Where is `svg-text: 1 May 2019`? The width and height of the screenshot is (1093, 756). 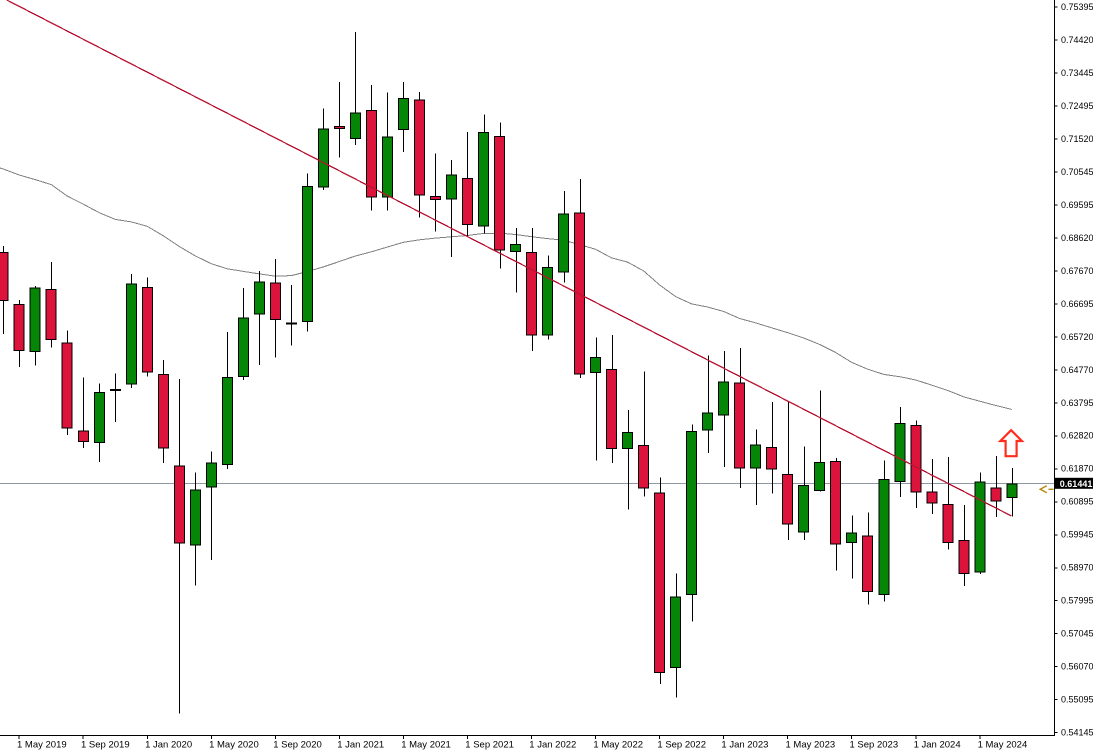
svg-text: 1 May 2019 is located at coordinates (42, 745).